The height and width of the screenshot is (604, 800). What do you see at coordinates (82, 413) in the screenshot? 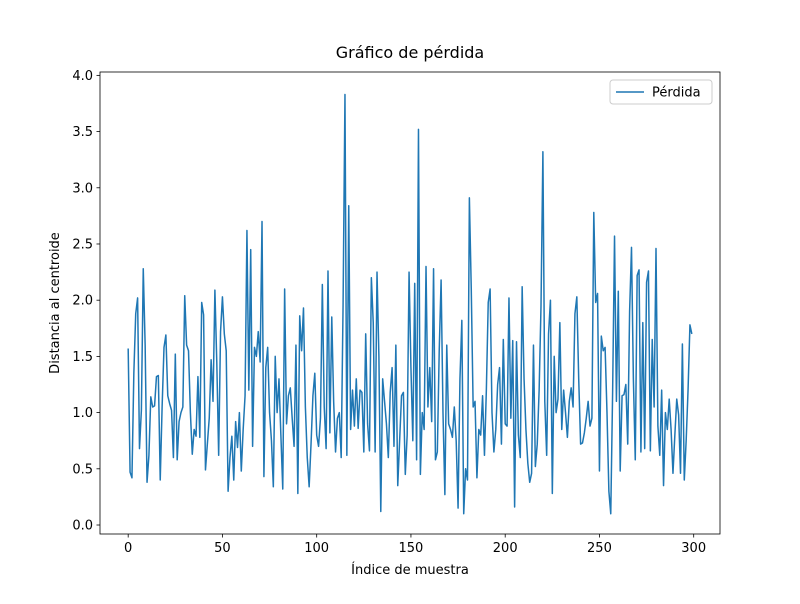
I see `y-tick-label: 1.0` at bounding box center [82, 413].